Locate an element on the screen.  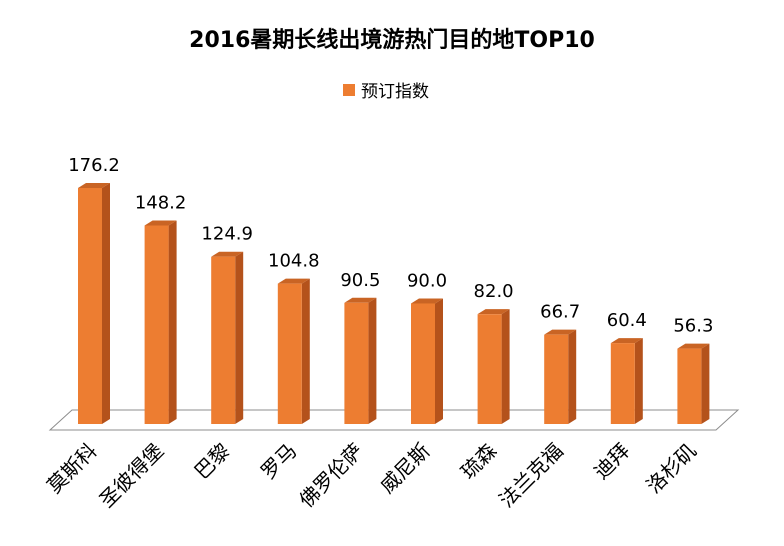
category-label: 罗马 is located at coordinates (278, 461).